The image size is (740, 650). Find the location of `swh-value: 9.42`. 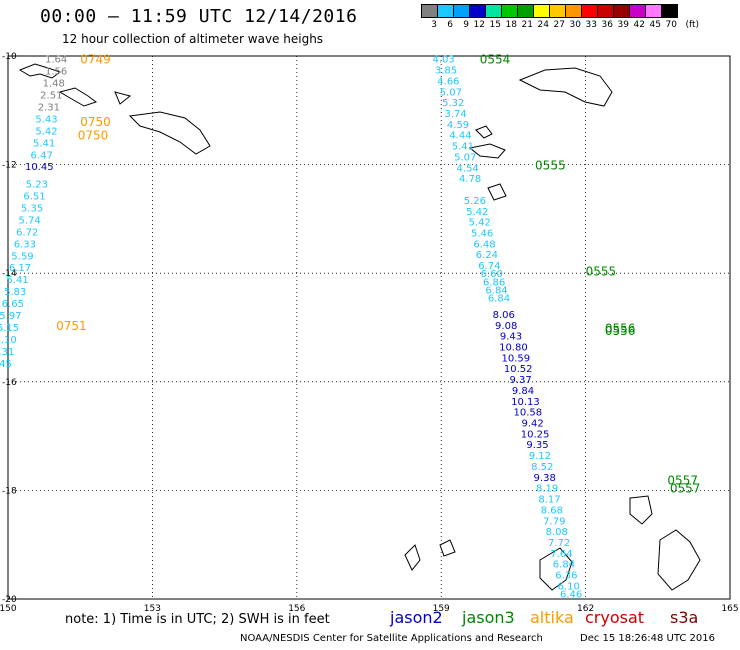

swh-value: 9.42 is located at coordinates (533, 424).